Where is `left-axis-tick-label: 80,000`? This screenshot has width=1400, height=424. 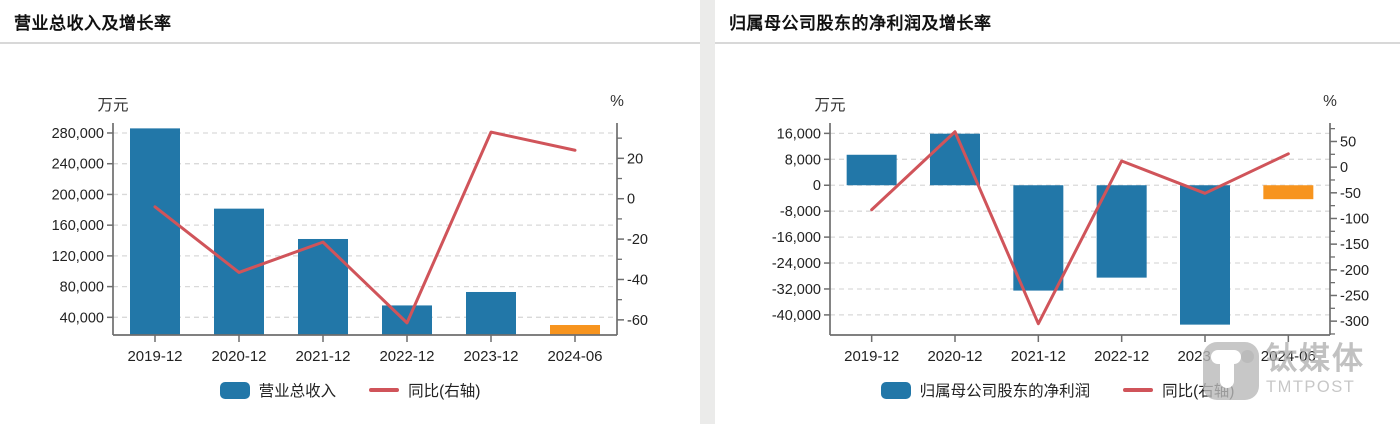 left-axis-tick-label: 80,000 is located at coordinates (82, 288).